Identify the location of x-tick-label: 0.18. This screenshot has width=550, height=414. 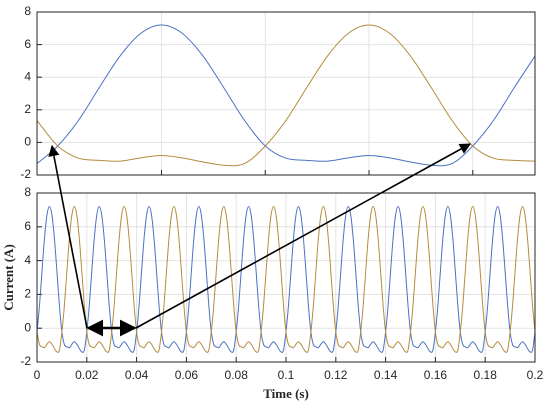
(486, 375).